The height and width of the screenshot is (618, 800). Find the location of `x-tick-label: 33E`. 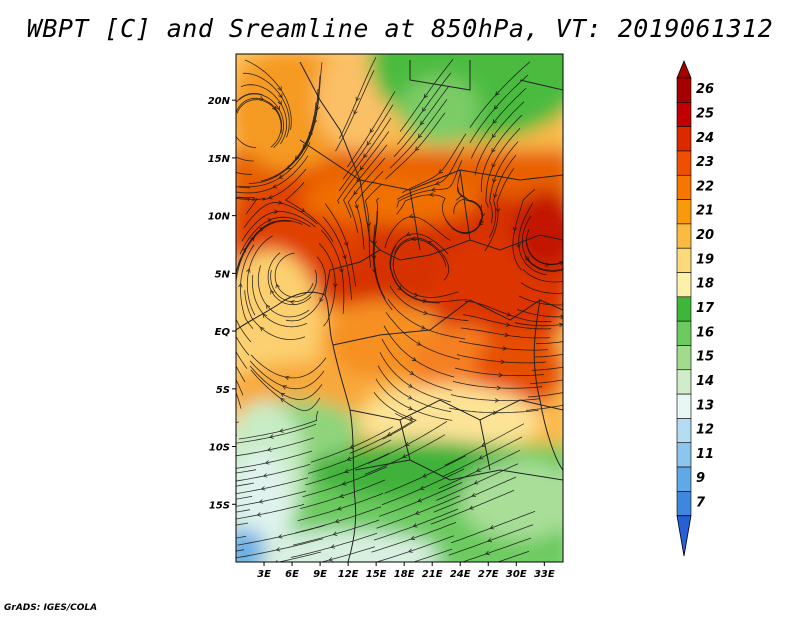

x-tick-label: 33E is located at coordinates (544, 574).